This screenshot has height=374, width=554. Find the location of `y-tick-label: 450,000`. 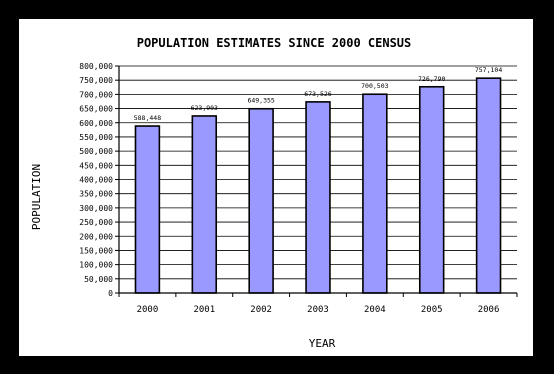

y-tick-label: 450,000 is located at coordinates (96, 165).